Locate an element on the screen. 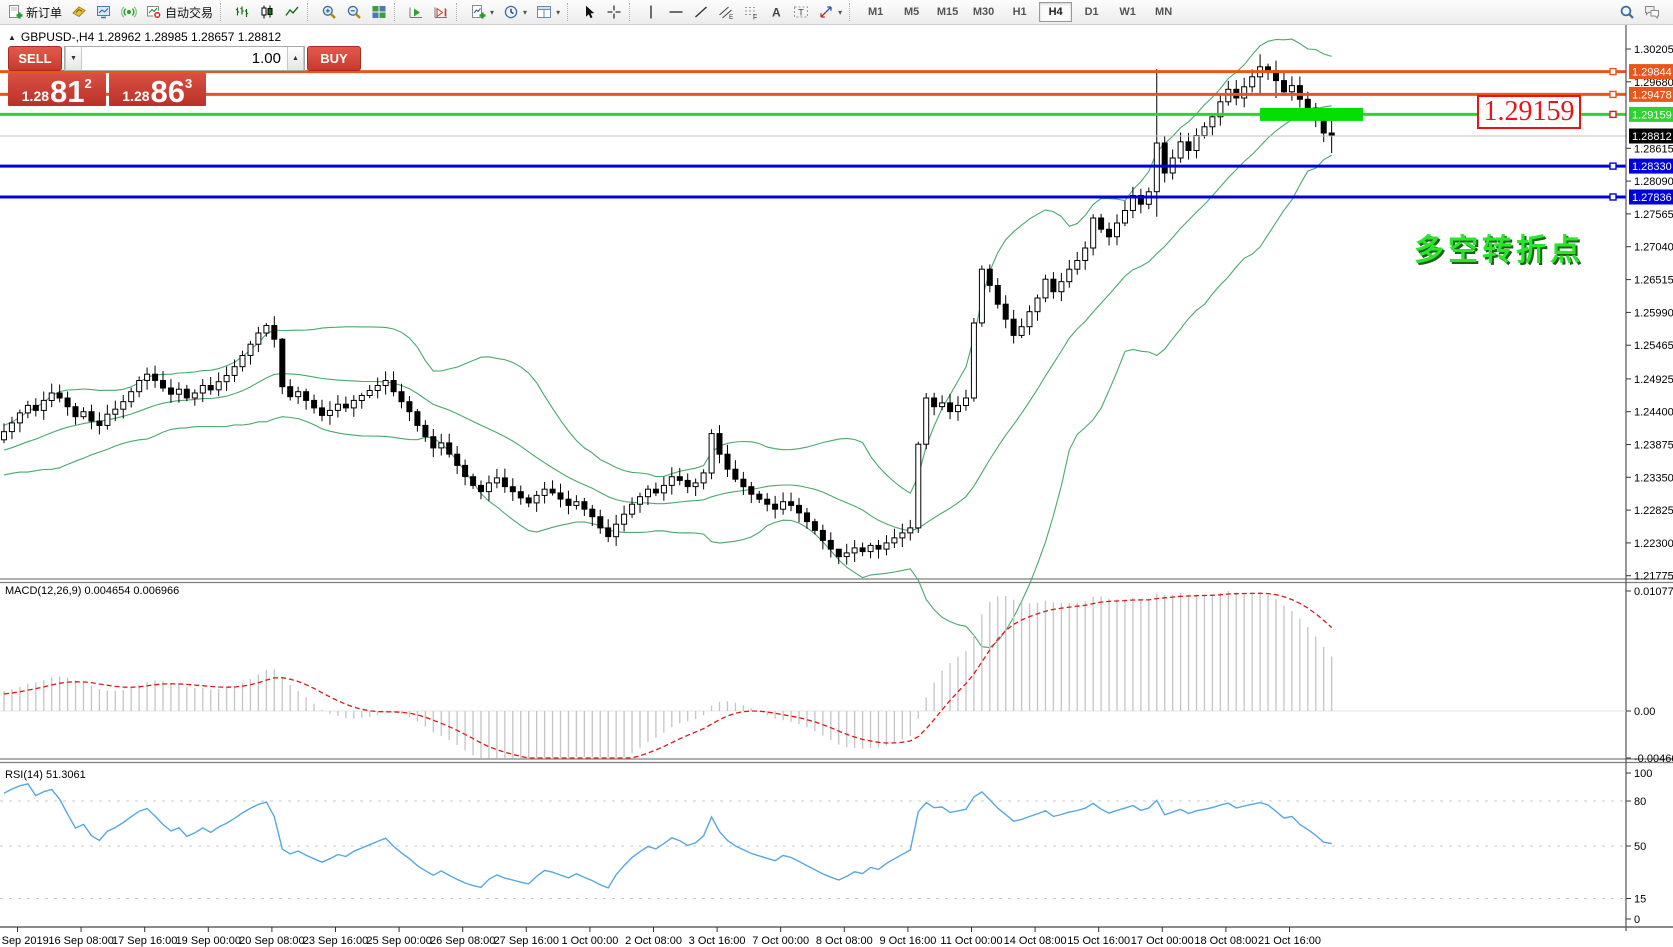 The height and width of the screenshot is (947, 1673). signal-icon is located at coordinates (129, 12).